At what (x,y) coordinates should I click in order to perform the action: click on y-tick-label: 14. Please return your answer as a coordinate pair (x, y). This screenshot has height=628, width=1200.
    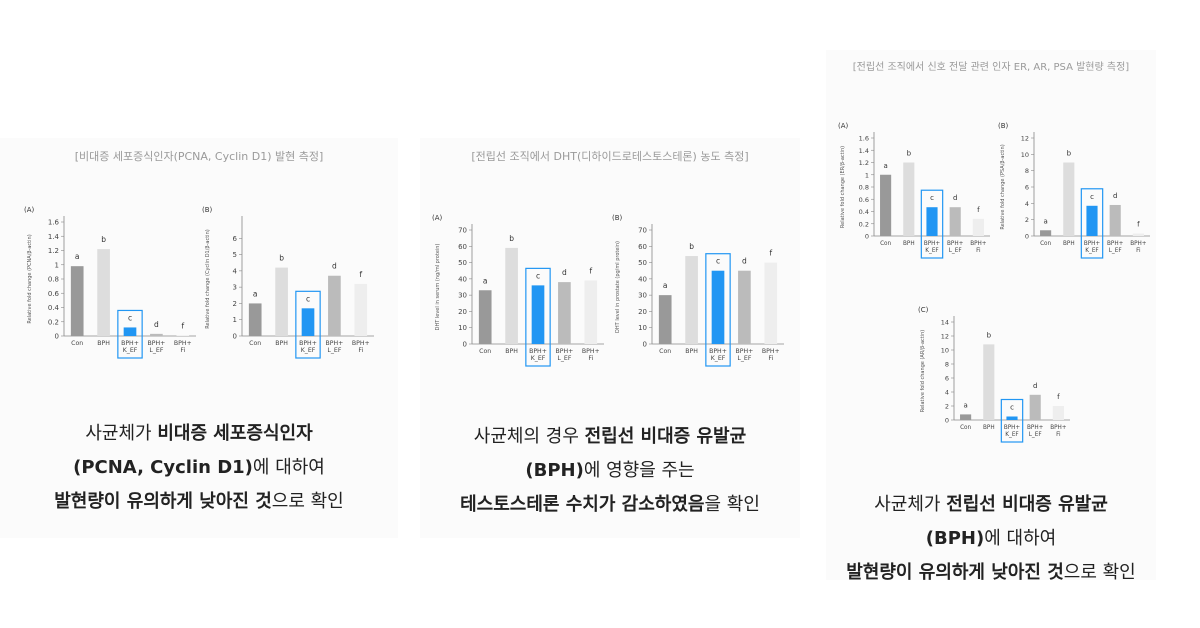
    Looking at the image, I should click on (945, 323).